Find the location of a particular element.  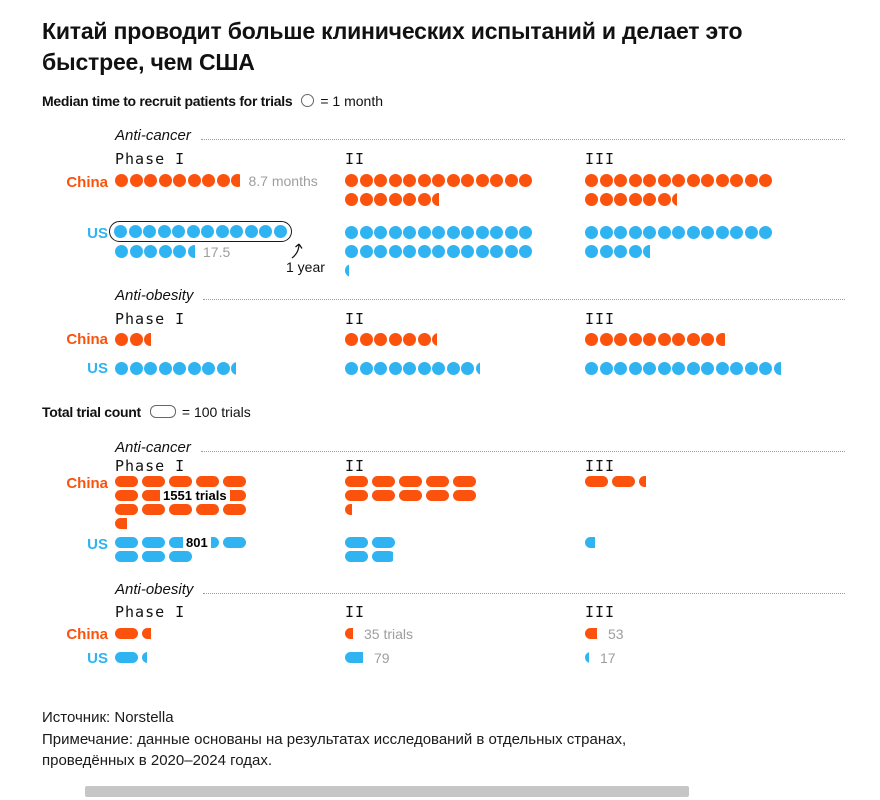

median-legend-unit: = 1 month is located at coordinates (351, 100).